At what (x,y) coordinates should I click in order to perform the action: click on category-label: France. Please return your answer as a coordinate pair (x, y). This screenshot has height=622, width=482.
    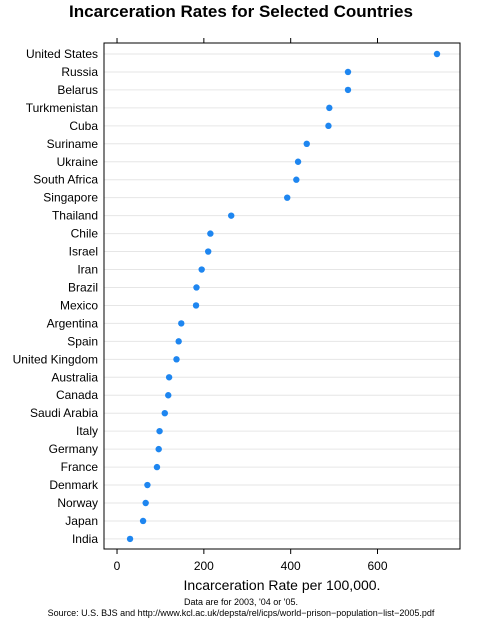
    Looking at the image, I should click on (80, 467).